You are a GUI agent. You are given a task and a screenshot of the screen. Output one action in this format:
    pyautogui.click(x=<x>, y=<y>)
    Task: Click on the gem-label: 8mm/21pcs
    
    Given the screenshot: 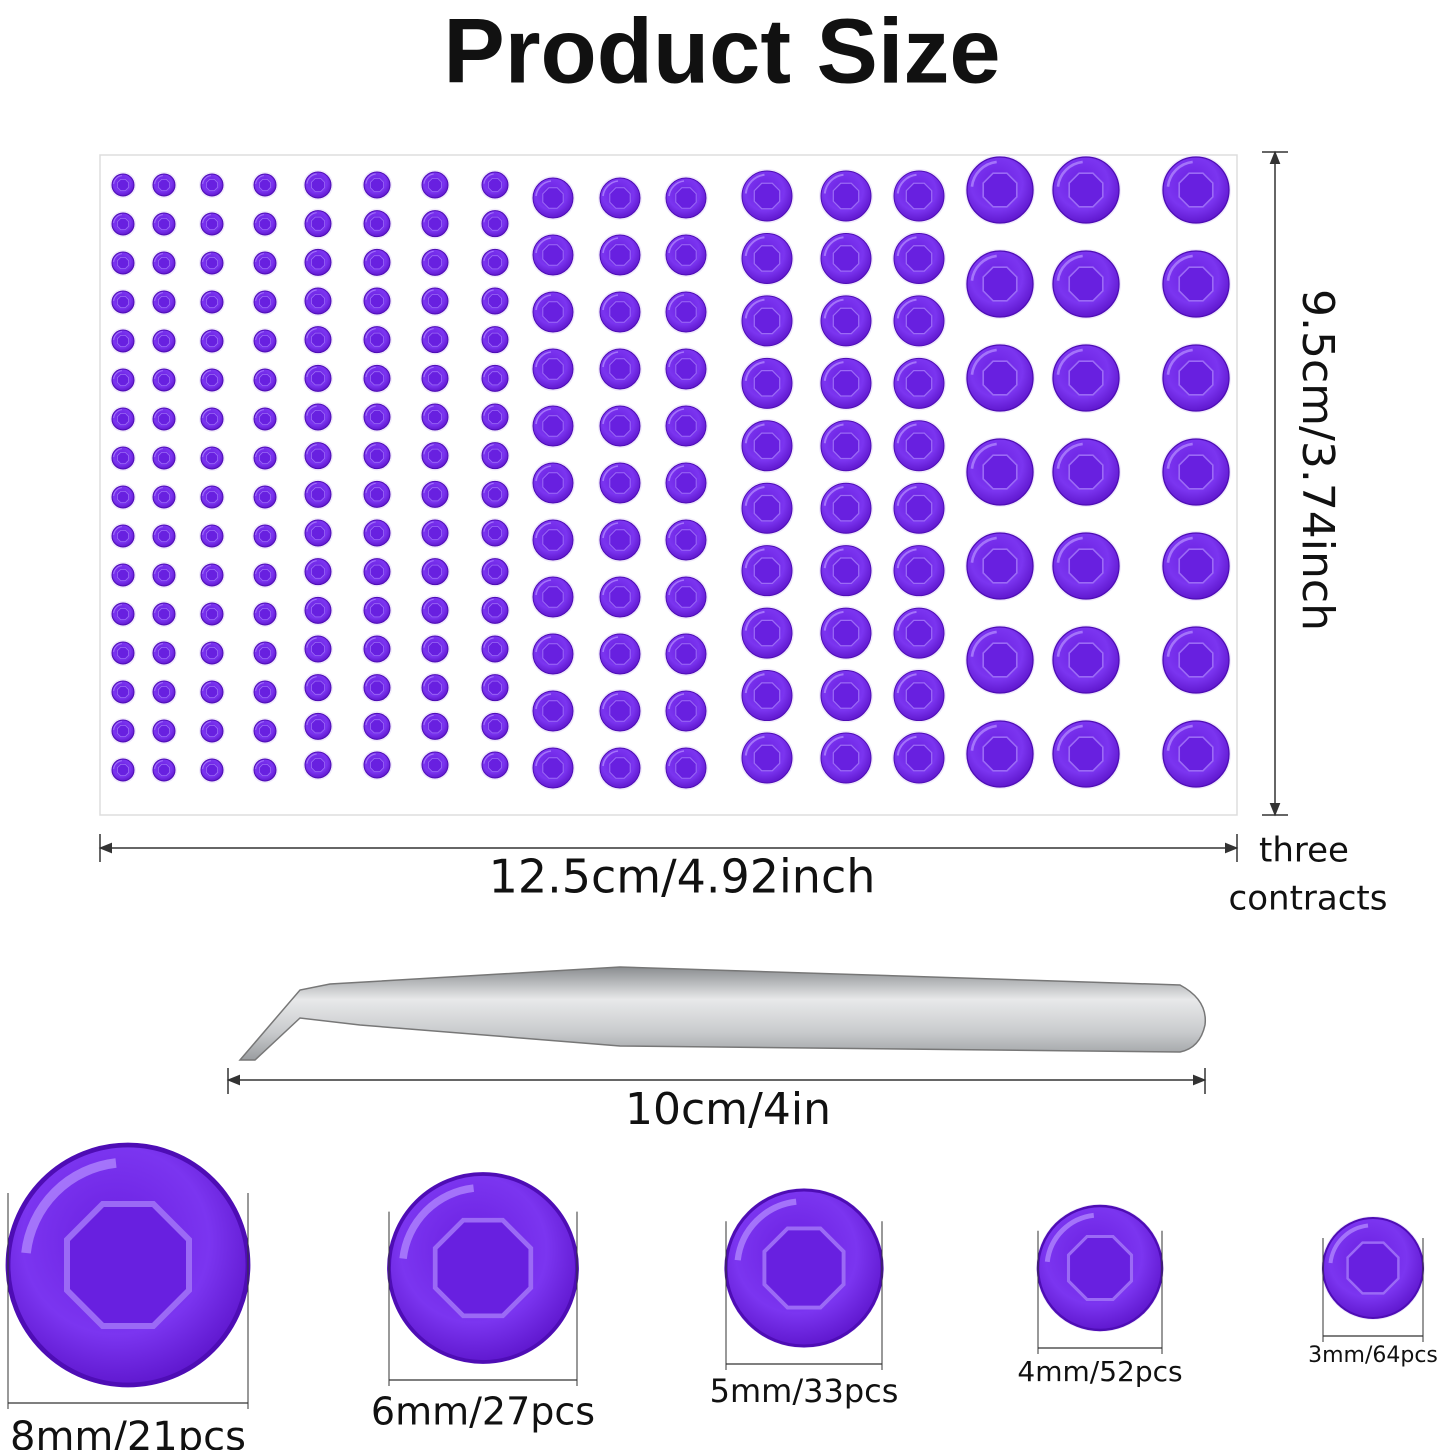 What is the action you would take?
    pyautogui.click(x=128, y=1432)
    